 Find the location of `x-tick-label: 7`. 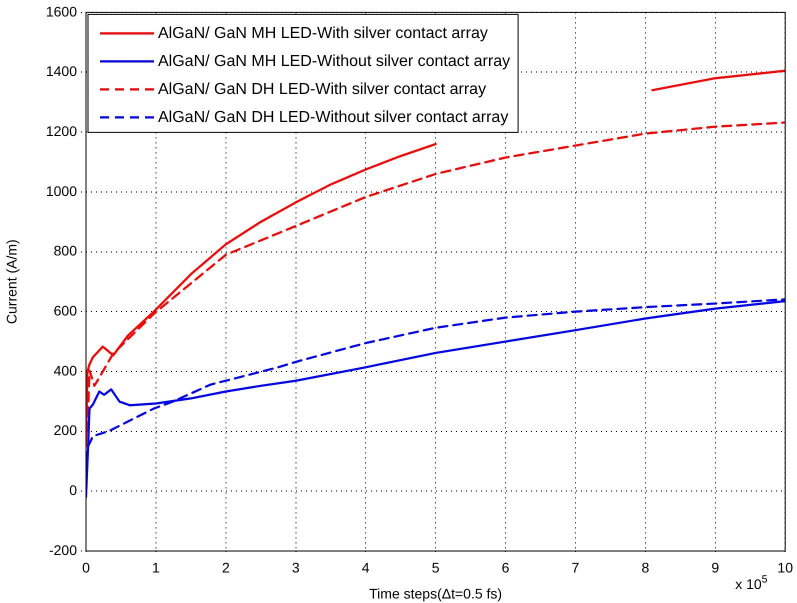

x-tick-label: 7 is located at coordinates (576, 567).